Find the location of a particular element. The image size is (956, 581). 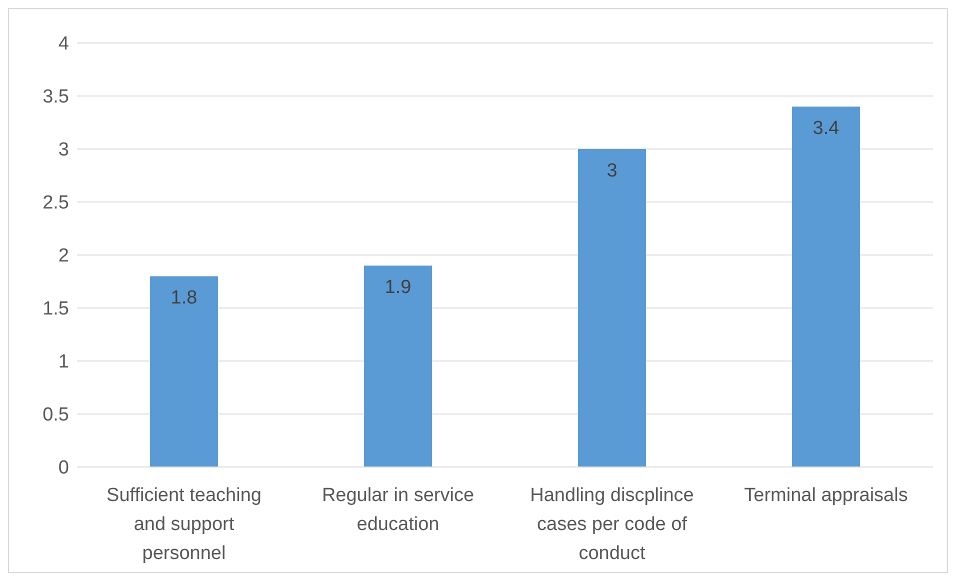

x-tick-label: Terminal appraisals is located at coordinates (826, 495).